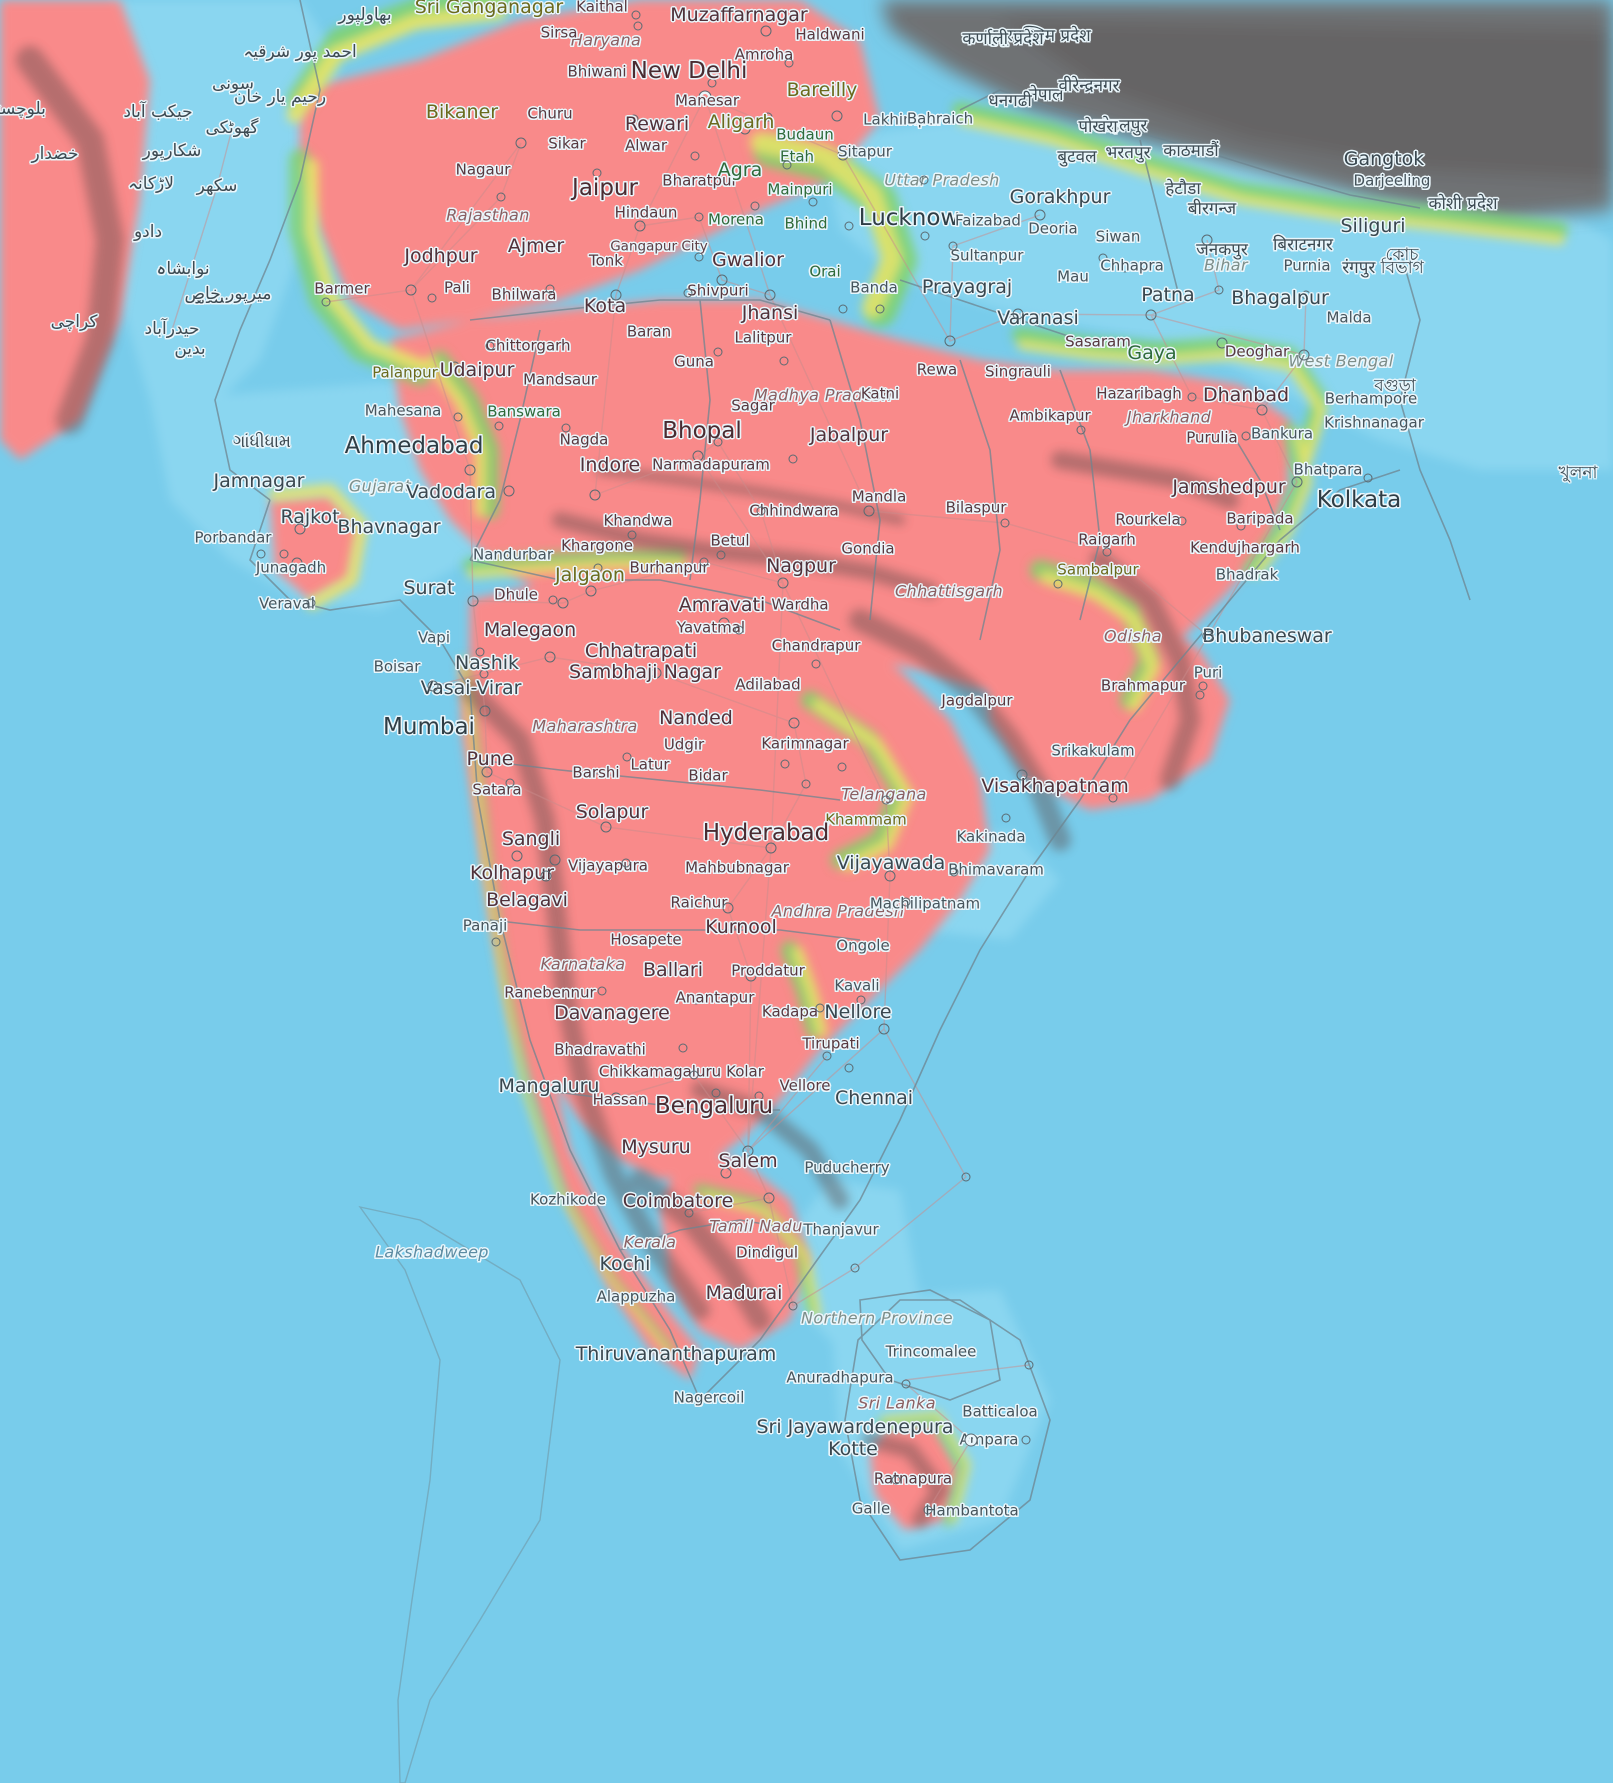 The image size is (1613, 1783). I want to click on city-label-mahbubnagar: Mahbubnagar, so click(737, 867).